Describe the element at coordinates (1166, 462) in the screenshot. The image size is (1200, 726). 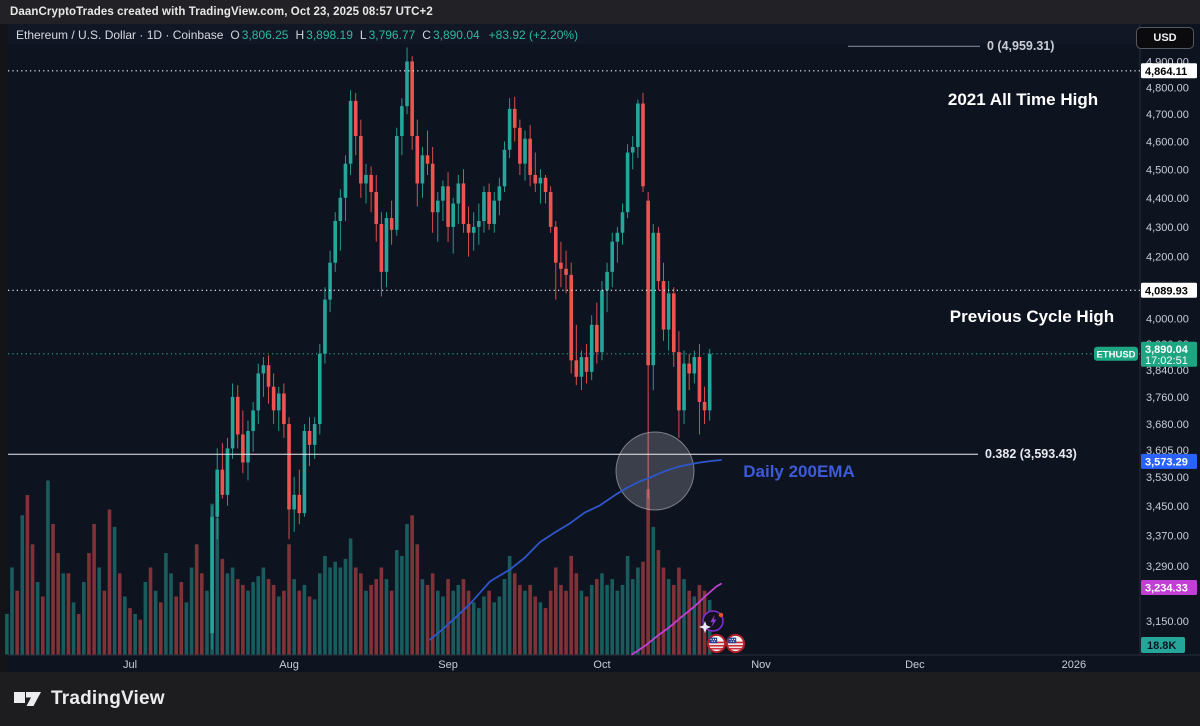
I see `price-axis-tag-value: 3,573.29` at that location.